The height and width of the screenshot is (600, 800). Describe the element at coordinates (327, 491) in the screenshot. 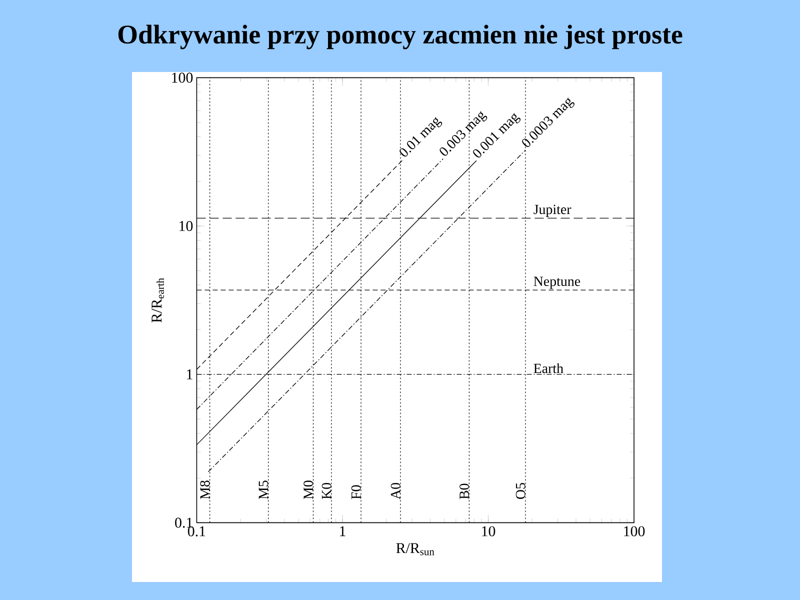

I see `ref-line-label: K0` at that location.